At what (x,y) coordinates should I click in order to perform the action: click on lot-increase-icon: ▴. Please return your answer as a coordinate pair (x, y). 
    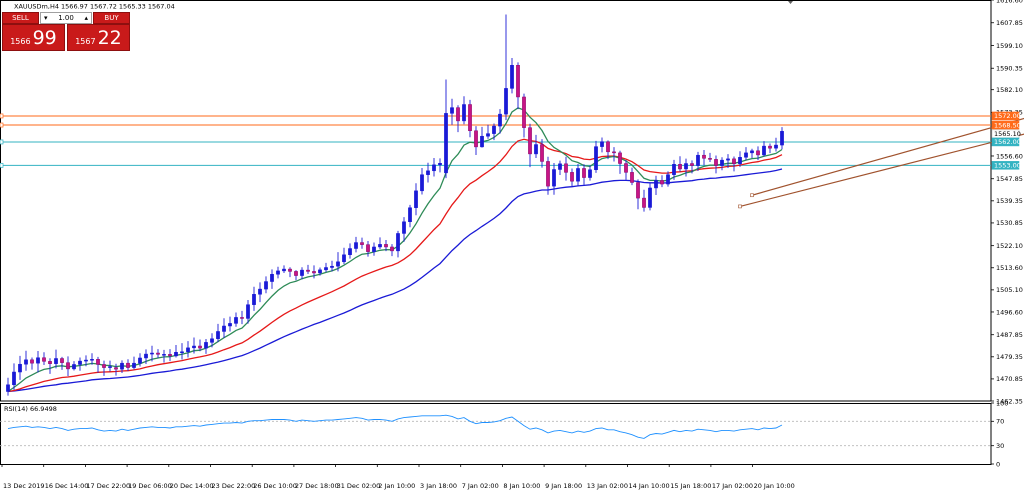
    Looking at the image, I should click on (86, 18).